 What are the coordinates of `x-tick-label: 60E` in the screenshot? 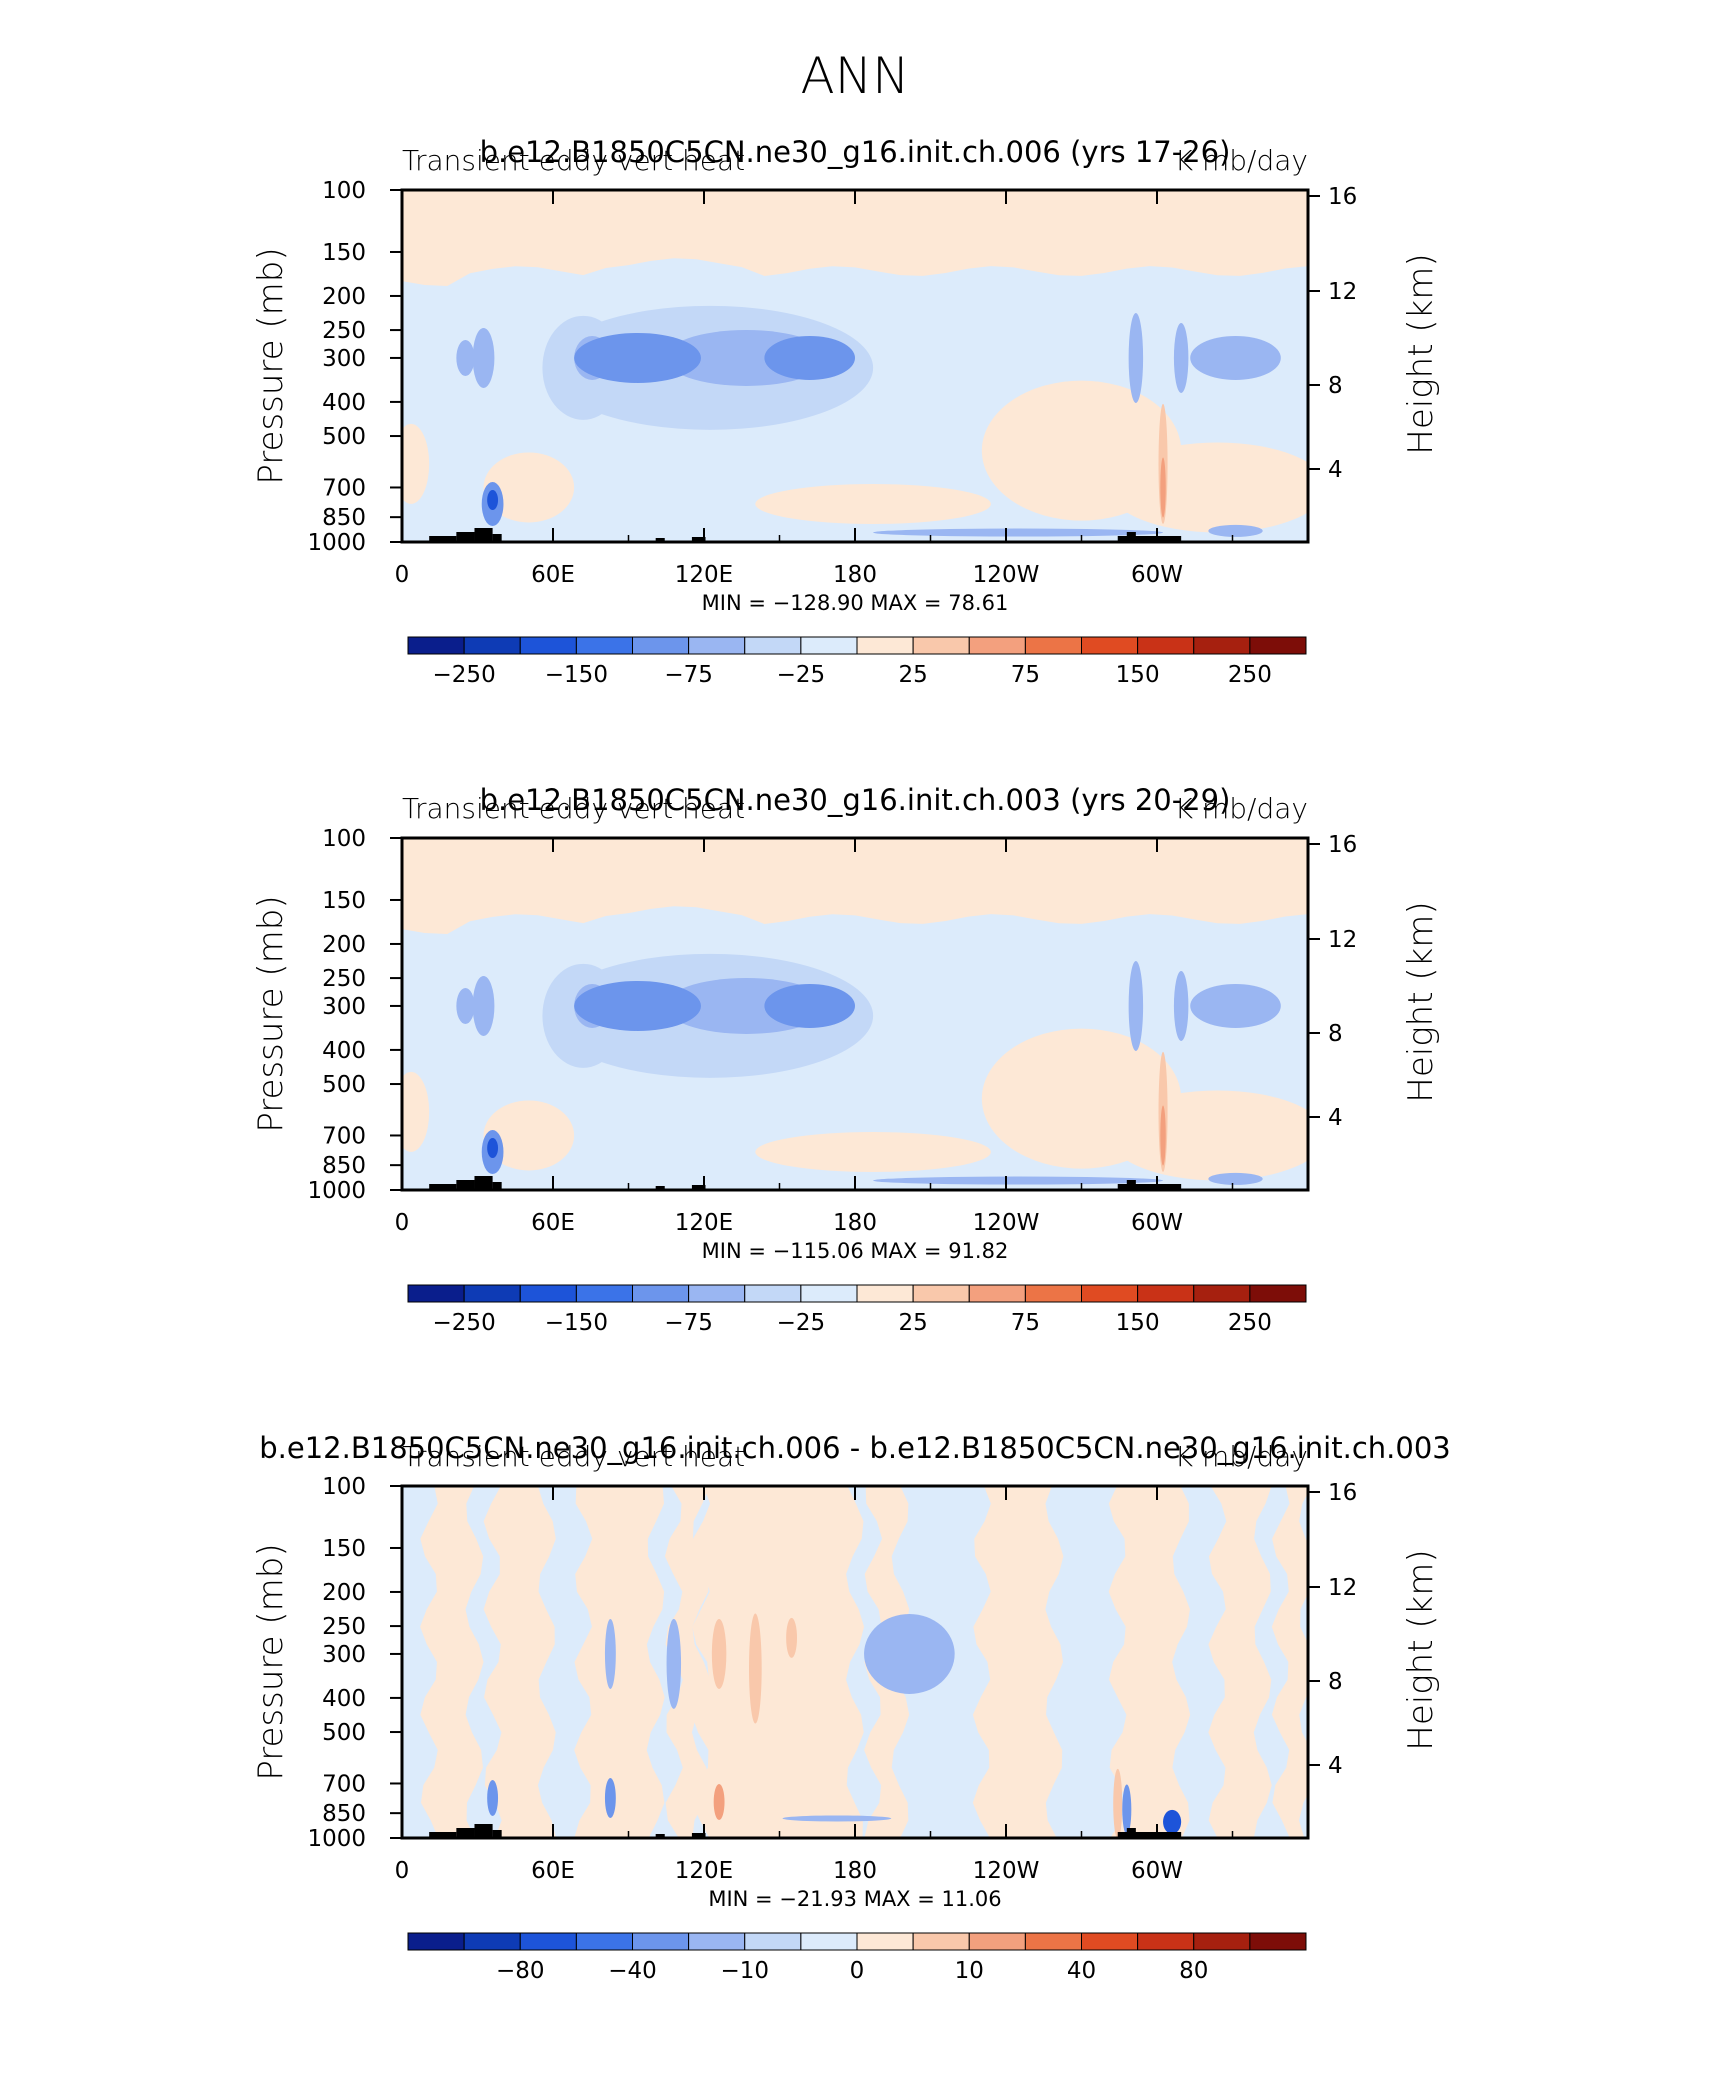 It's located at (553, 575).